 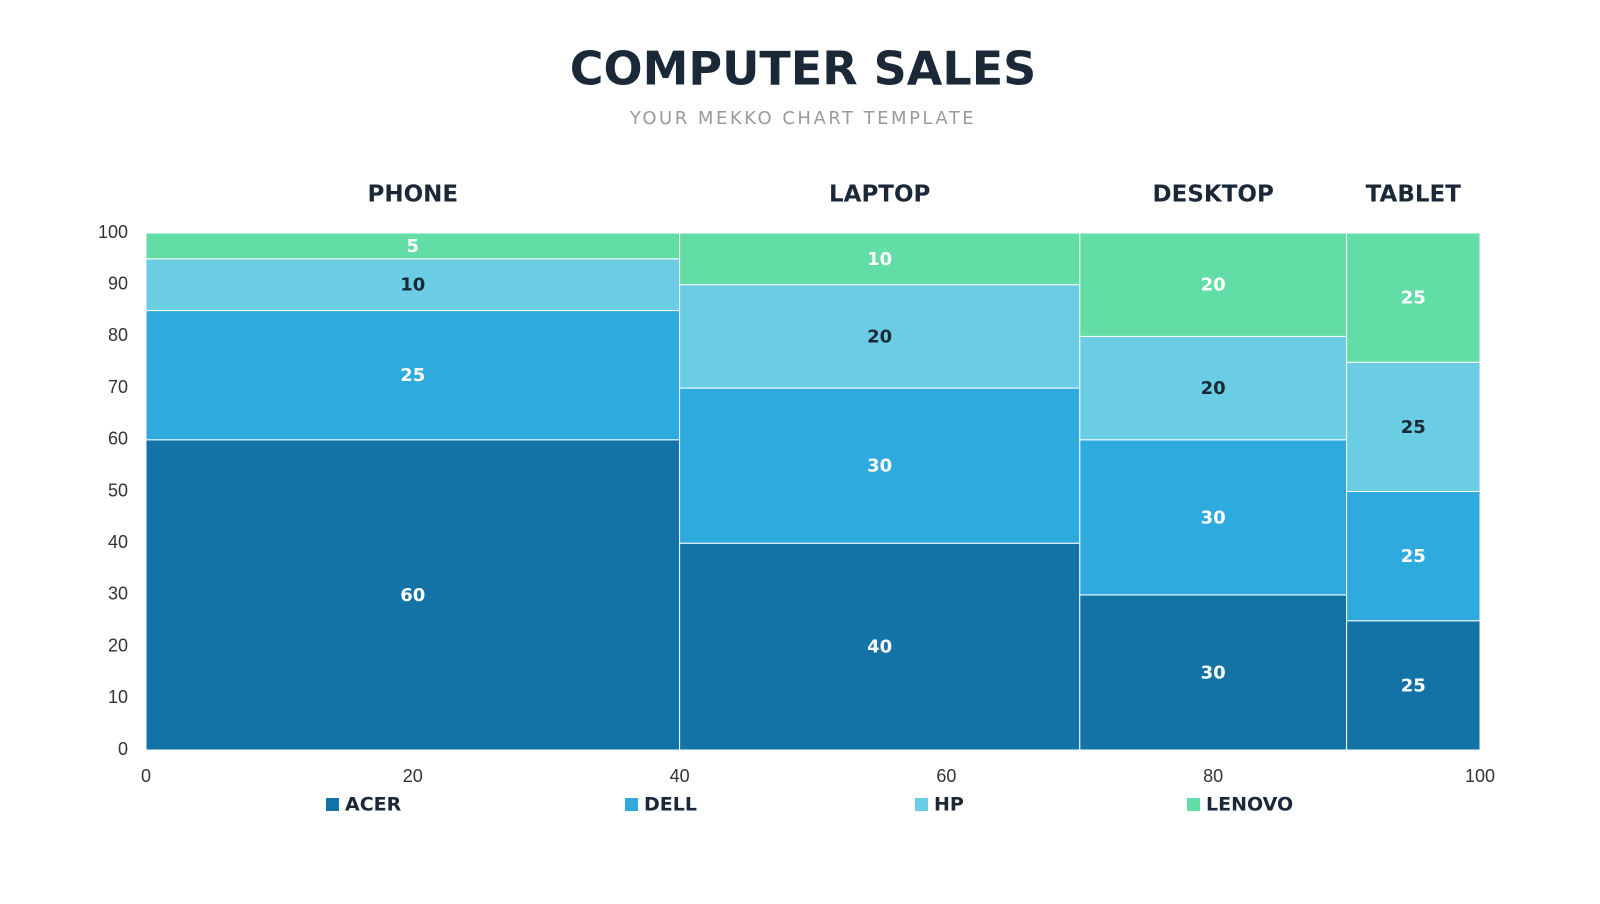 What do you see at coordinates (879, 195) in the screenshot?
I see `category-label: LAPTOP` at bounding box center [879, 195].